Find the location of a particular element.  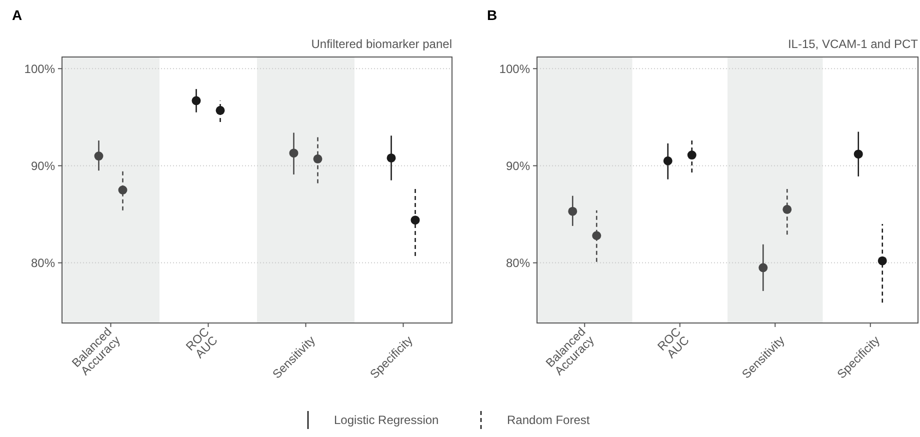

chart-subtitle: Unfiltered biomarker panel is located at coordinates (381, 44).